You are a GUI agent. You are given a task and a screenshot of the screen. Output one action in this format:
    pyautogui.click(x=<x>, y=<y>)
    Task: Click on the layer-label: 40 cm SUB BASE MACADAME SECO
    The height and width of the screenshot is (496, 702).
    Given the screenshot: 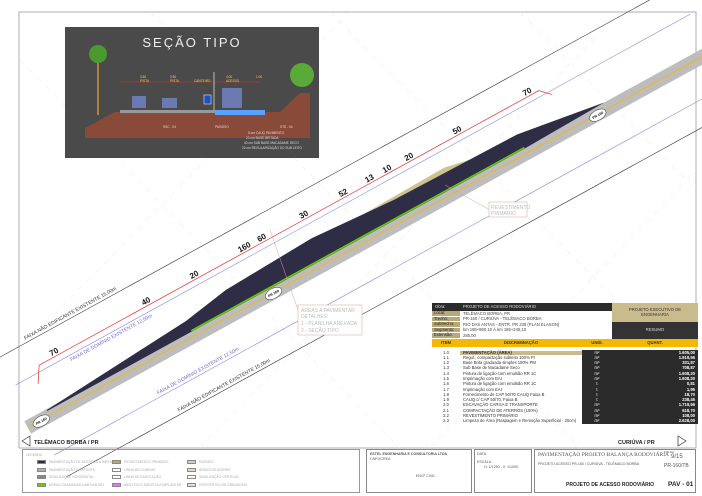 What is the action you would take?
    pyautogui.click(x=271, y=143)
    